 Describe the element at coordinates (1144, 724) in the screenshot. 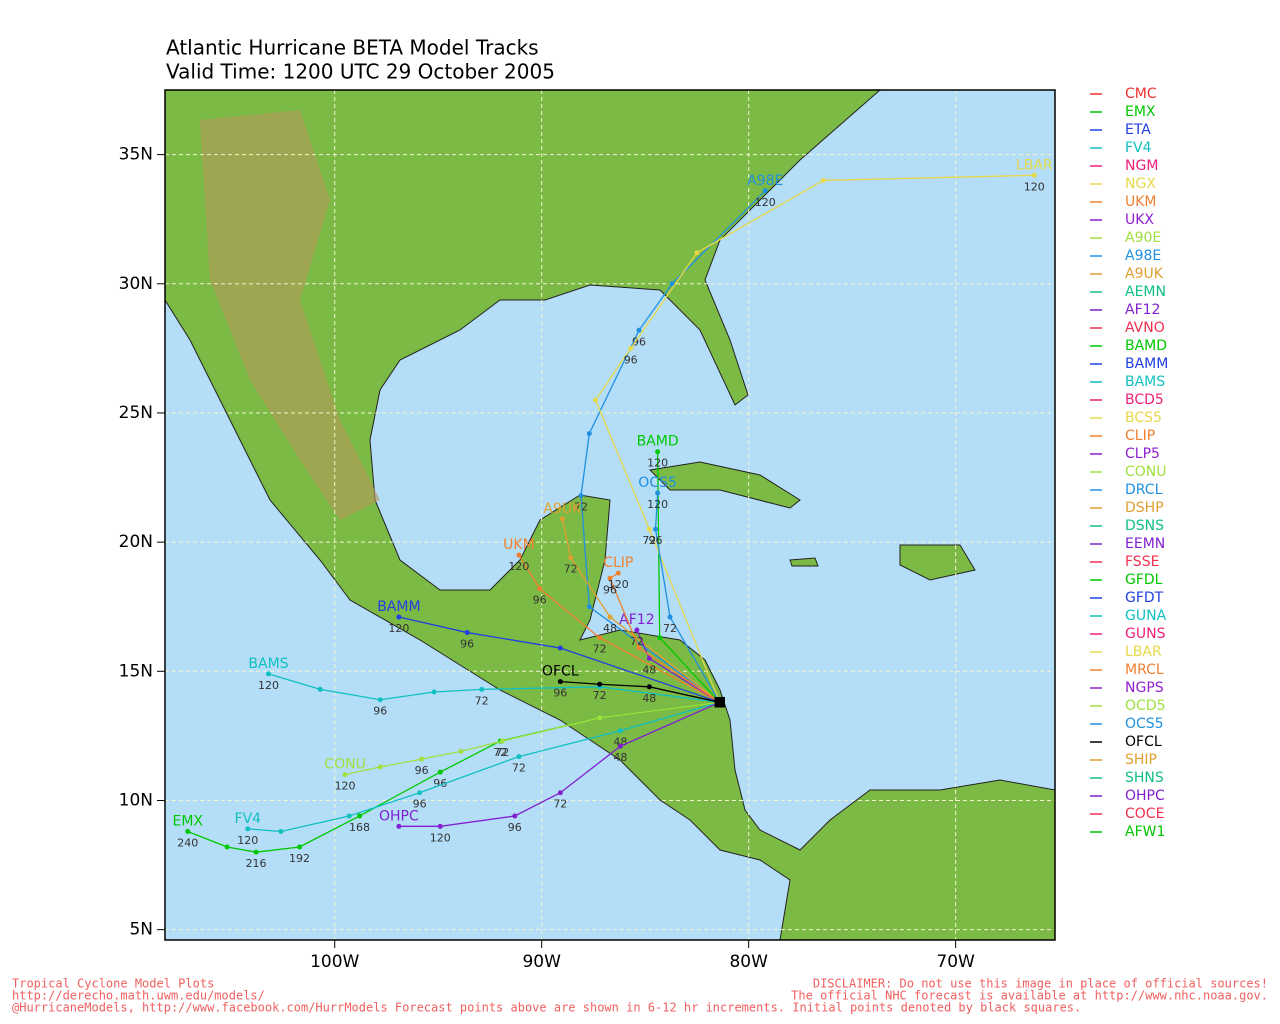

I see `legend-entry: OCS5` at that location.